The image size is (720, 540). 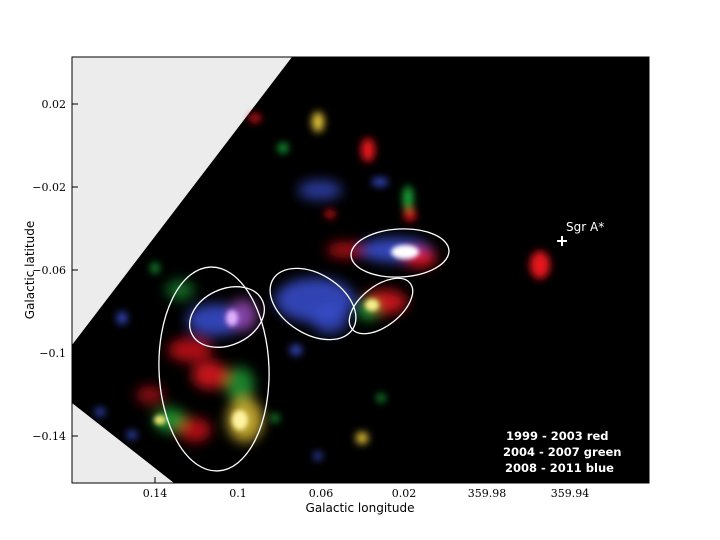 I want to click on y-tick-label: −0.1, so click(x=52, y=353).